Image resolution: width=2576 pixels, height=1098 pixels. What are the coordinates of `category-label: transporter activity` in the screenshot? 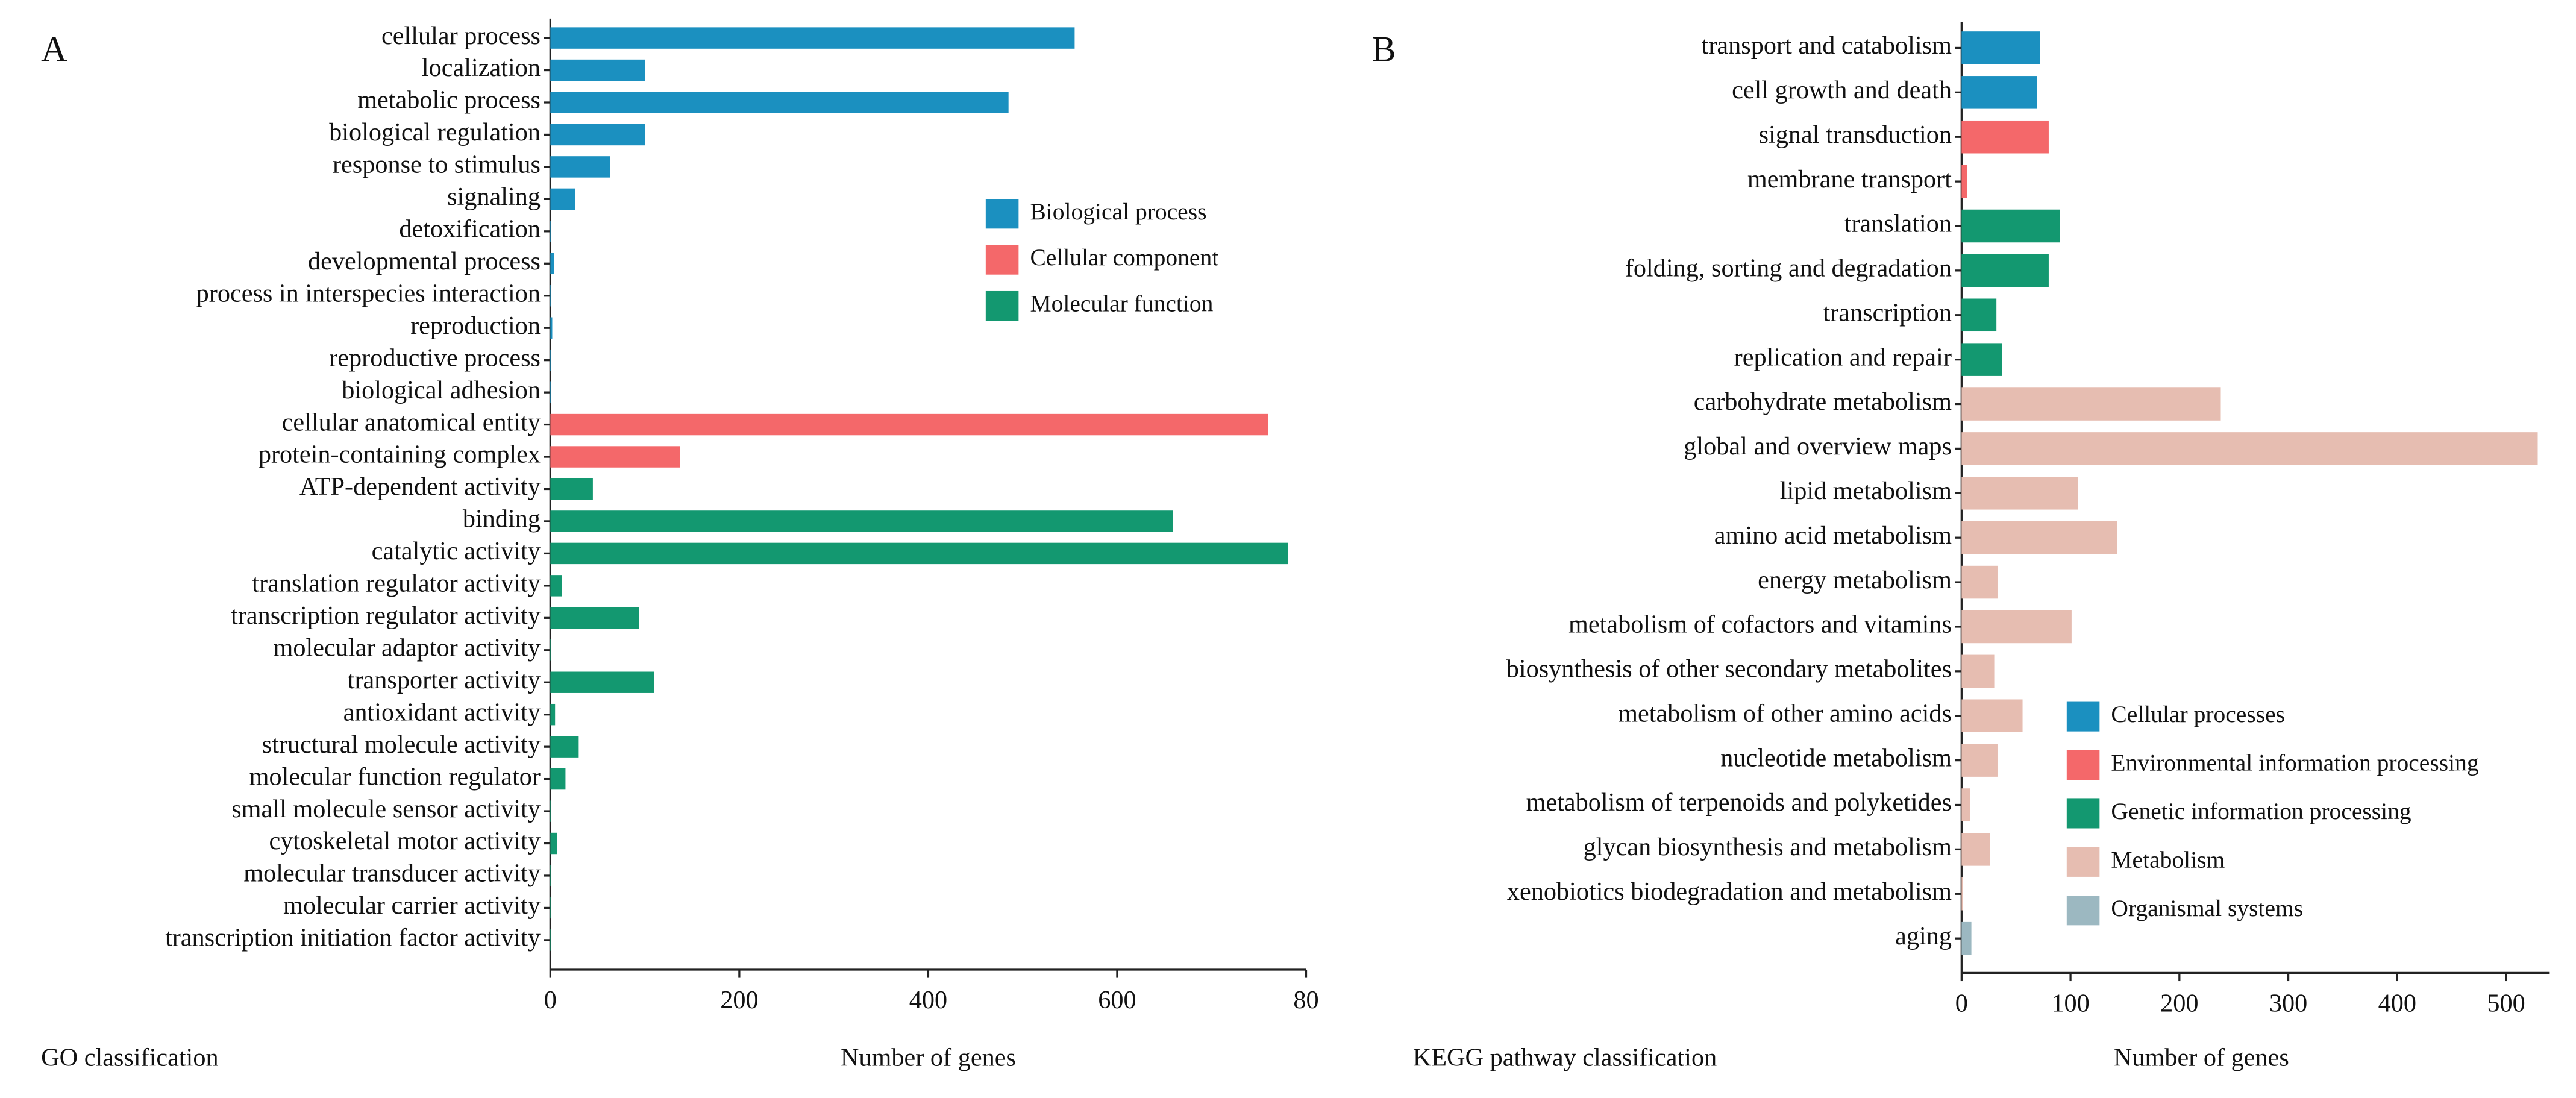 It's located at (444, 680).